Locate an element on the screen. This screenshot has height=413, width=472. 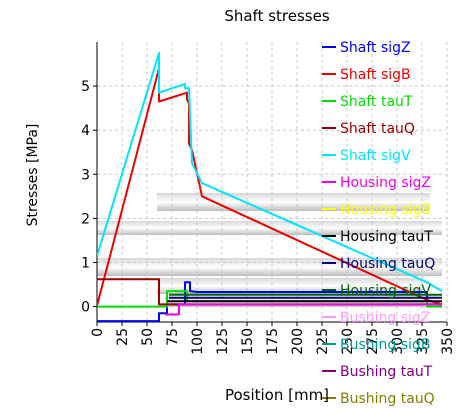
x-tick-label: 275 is located at coordinates (373, 341).